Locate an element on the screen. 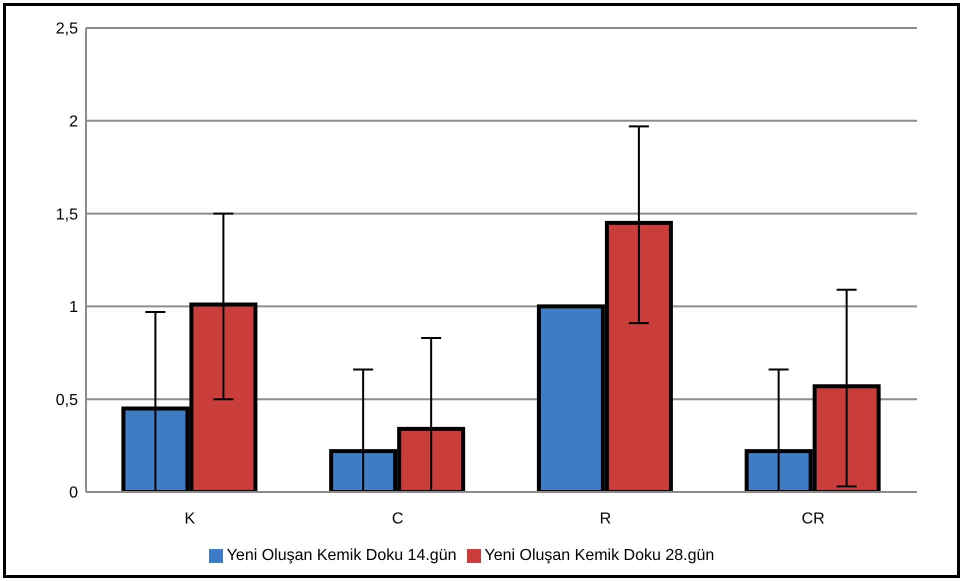 This screenshot has width=963, height=581. y-tick-label: 2 is located at coordinates (73, 121).